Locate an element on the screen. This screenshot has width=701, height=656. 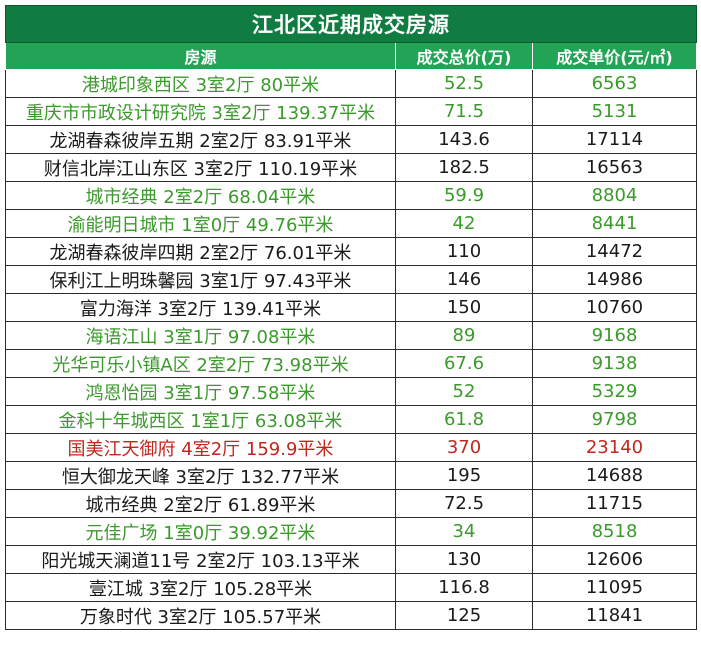
total-price-cell: 34 is located at coordinates (464, 531).